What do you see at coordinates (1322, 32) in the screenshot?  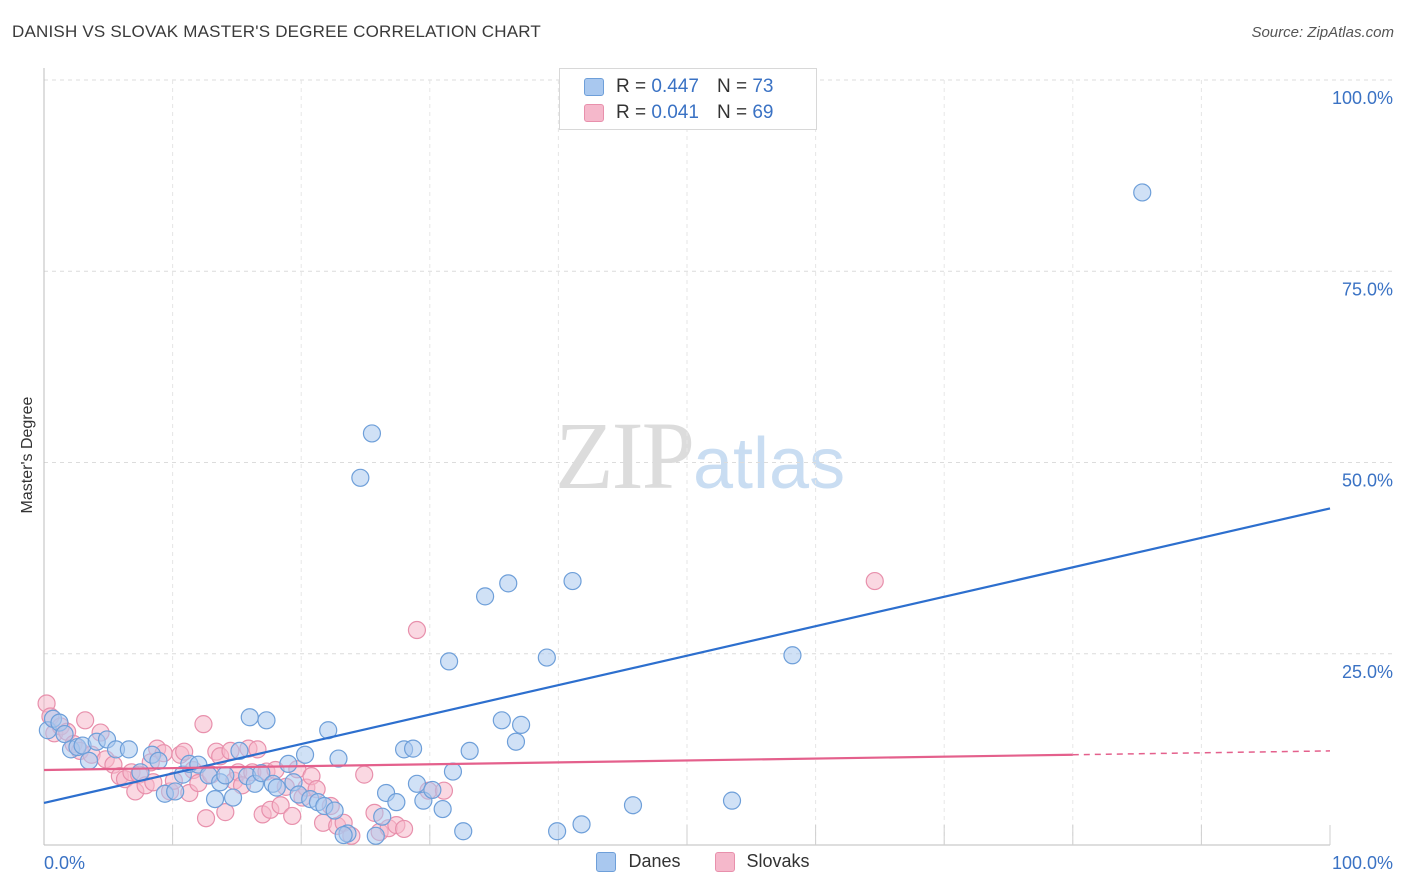 I see `source-label: Source: ZipAtlas.com` at bounding box center [1322, 32].